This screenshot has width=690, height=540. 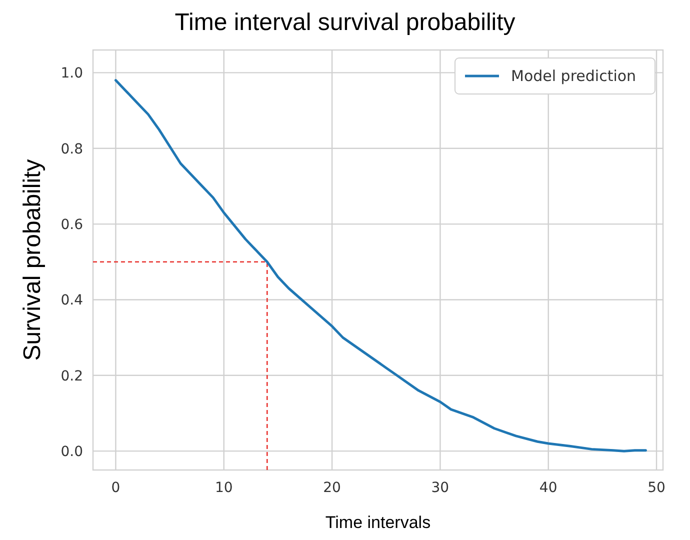 I want to click on chart-title: Time interval survival probability, so click(x=345, y=22).